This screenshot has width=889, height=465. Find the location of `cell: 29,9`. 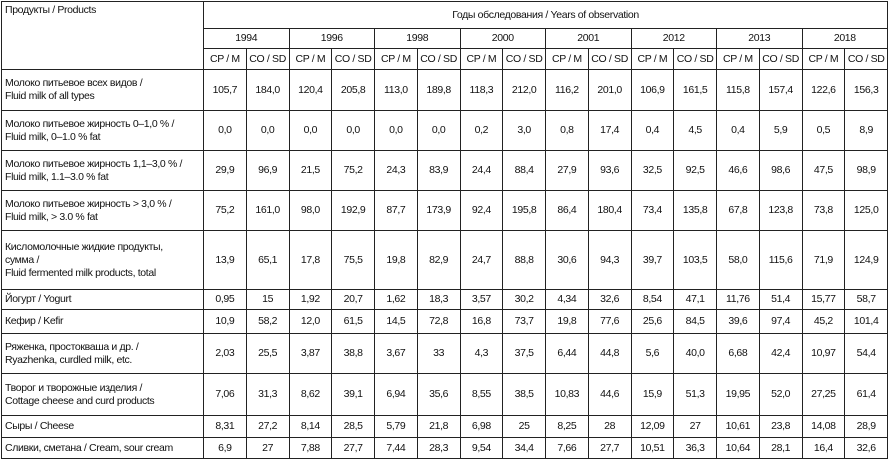

cell: 29,9 is located at coordinates (225, 170).